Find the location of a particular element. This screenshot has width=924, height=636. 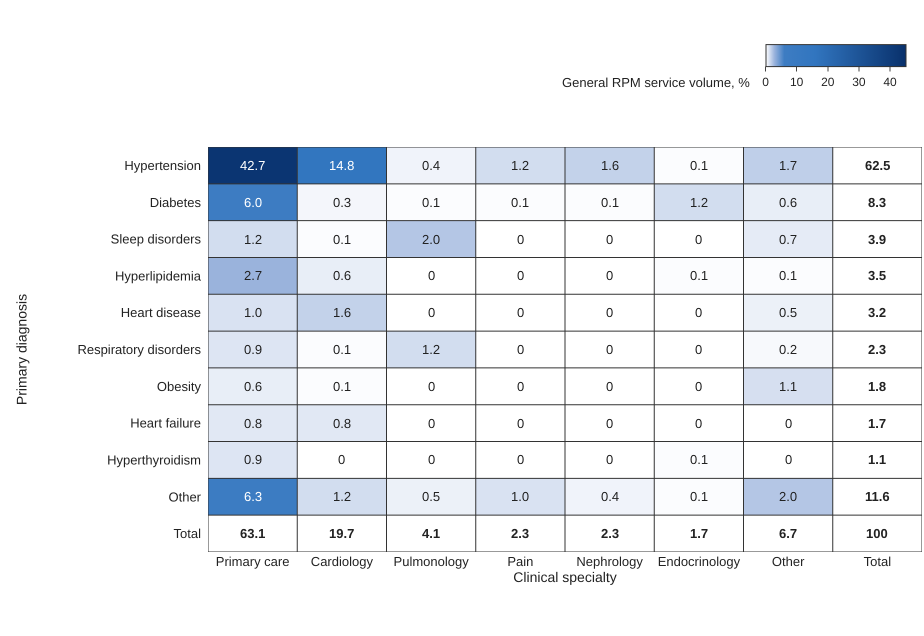

y-tick-label: Total is located at coordinates (188, 534).